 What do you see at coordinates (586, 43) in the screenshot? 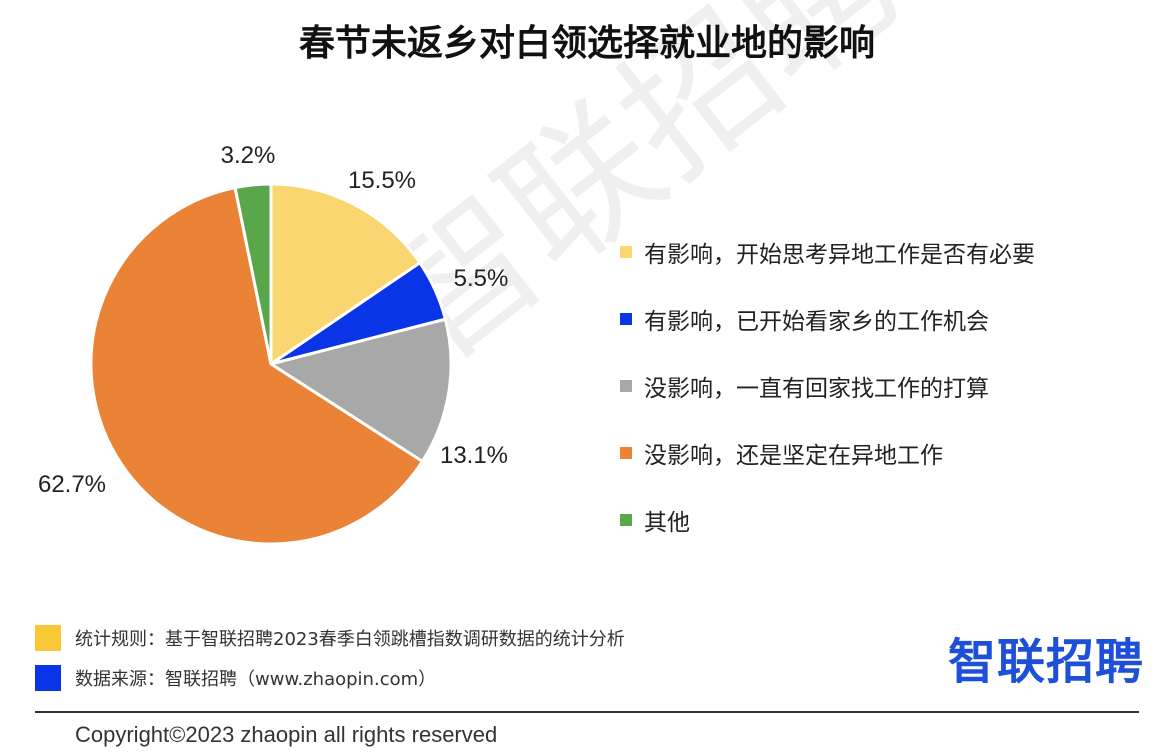
I see `chart-title: 春节未返乡对白领选择就业地的影响` at bounding box center [586, 43].